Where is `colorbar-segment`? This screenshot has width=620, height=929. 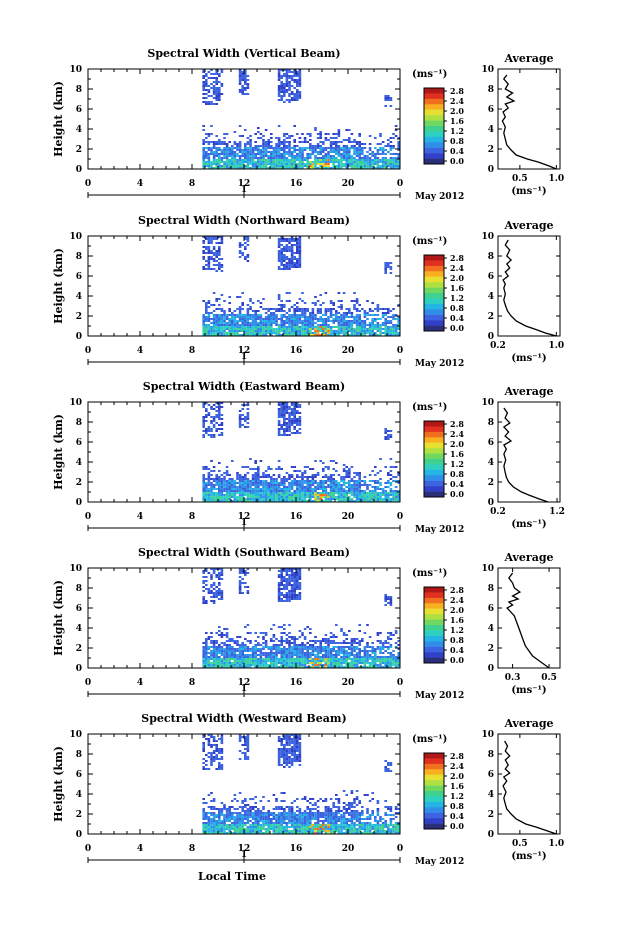
colorbar-segment is located at coordinates (434, 478).